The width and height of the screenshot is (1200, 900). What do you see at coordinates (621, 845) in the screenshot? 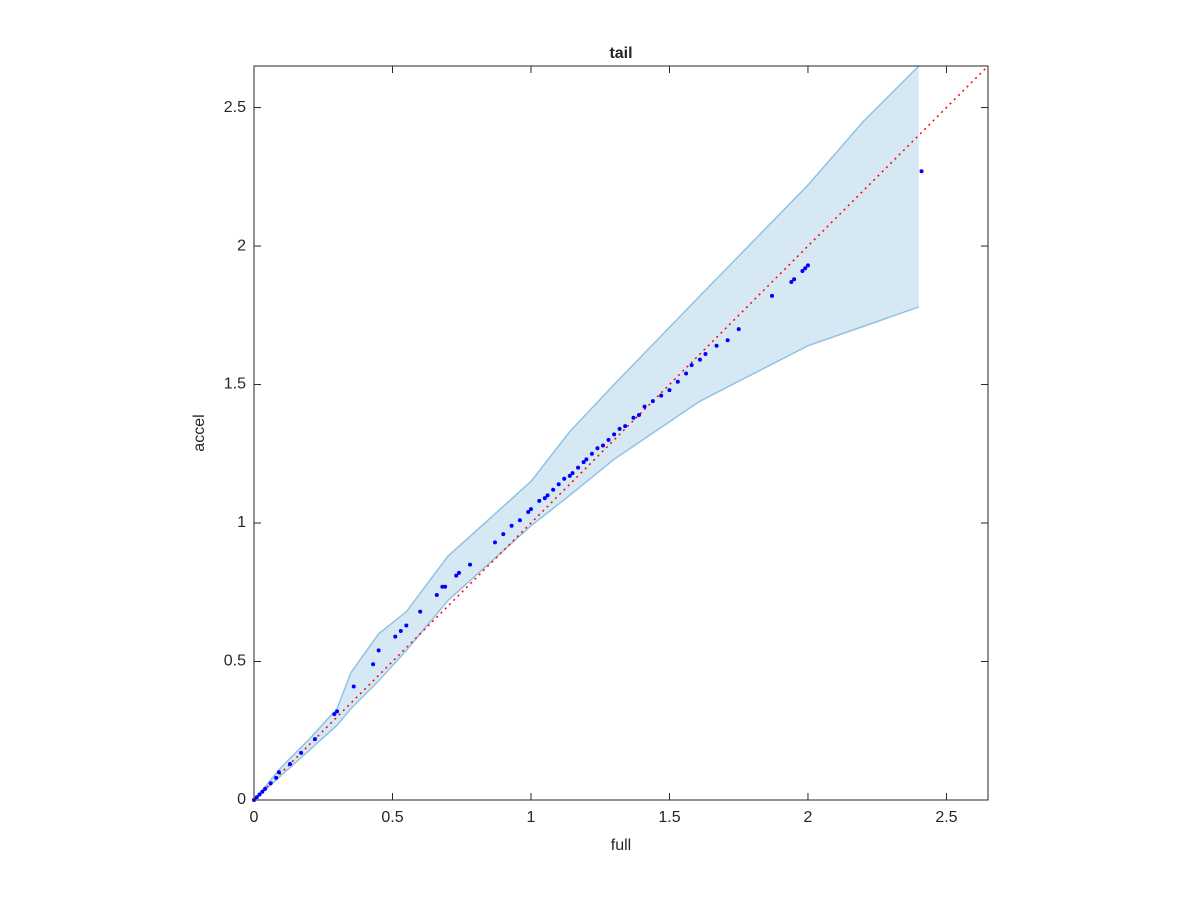
I see `x-axis-label: full` at bounding box center [621, 845].